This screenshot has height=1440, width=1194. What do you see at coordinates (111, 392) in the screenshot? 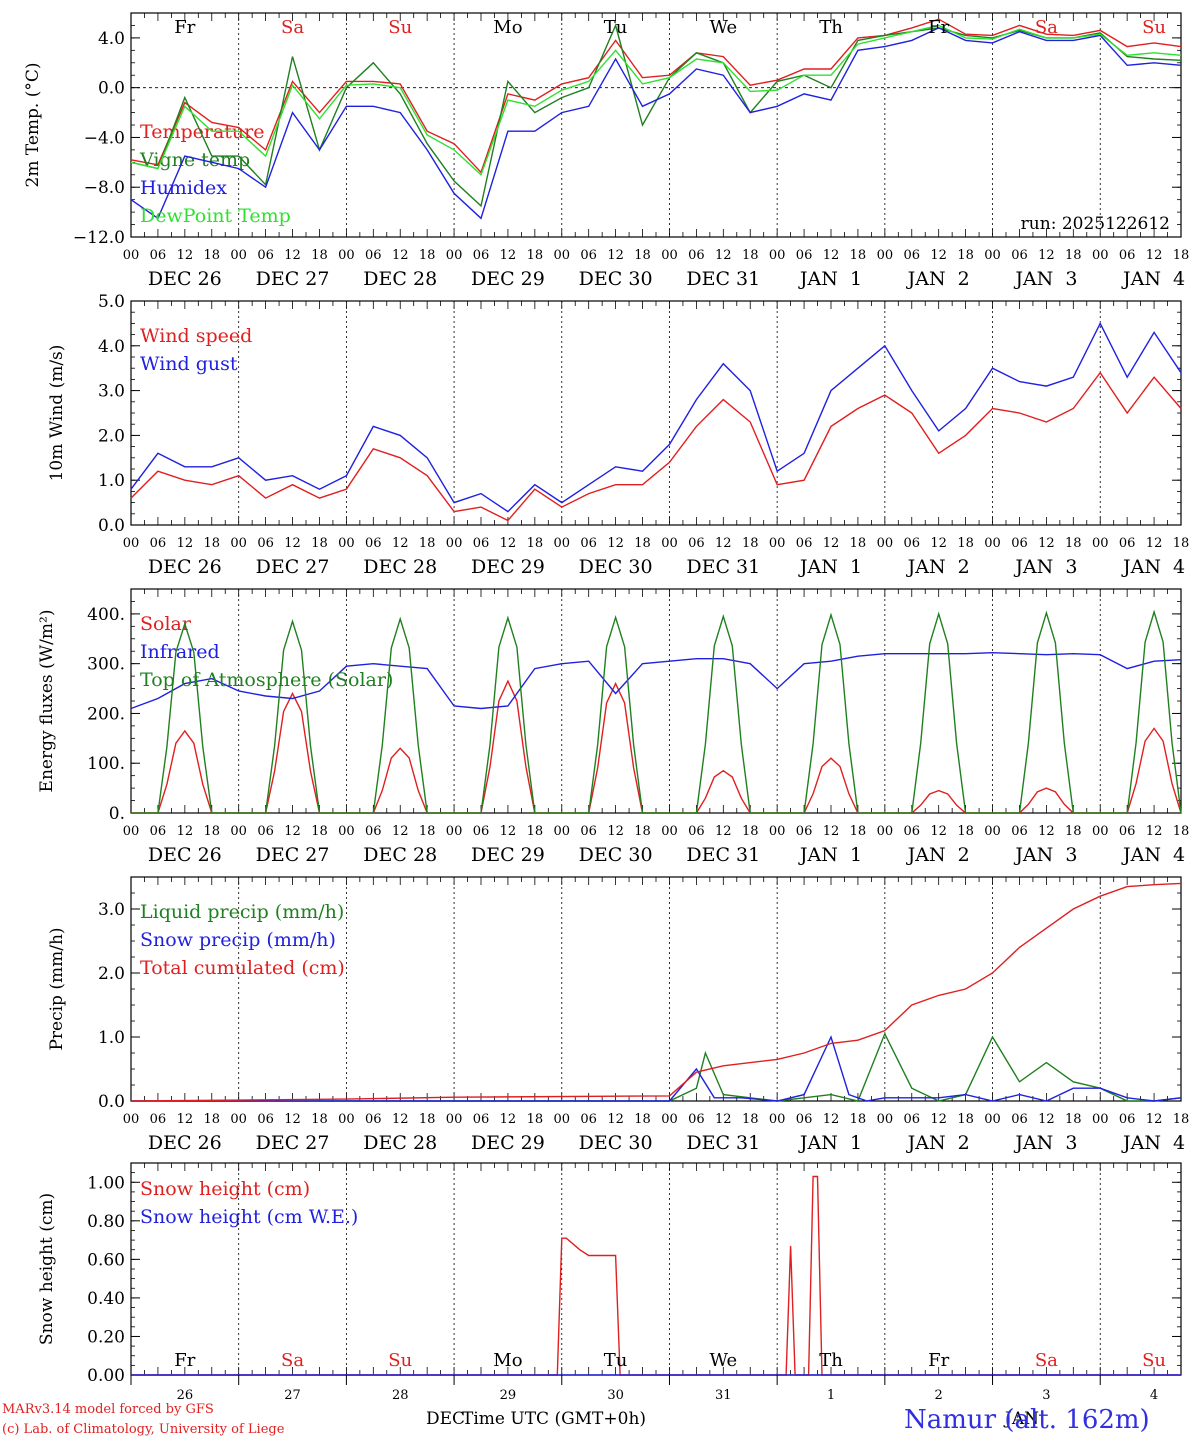
I see `y-tick-label: 3.0` at bounding box center [111, 392].